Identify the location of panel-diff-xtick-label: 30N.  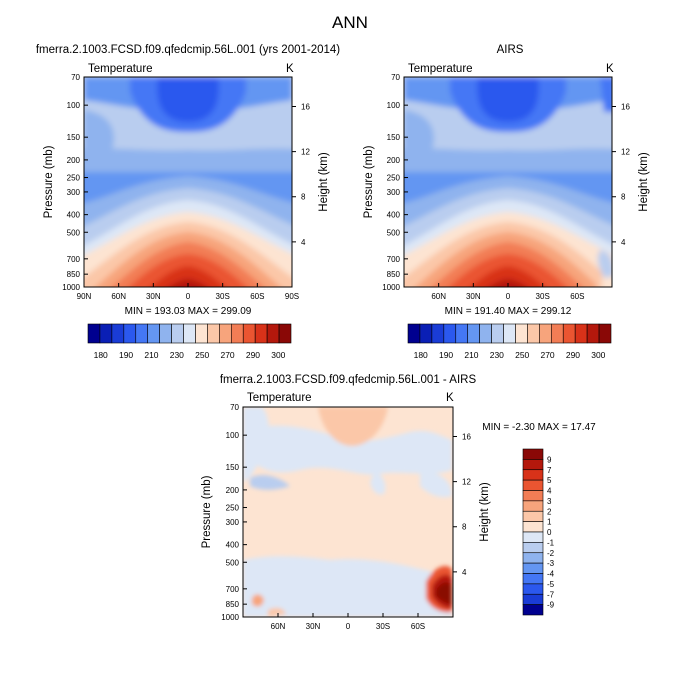
(313, 626).